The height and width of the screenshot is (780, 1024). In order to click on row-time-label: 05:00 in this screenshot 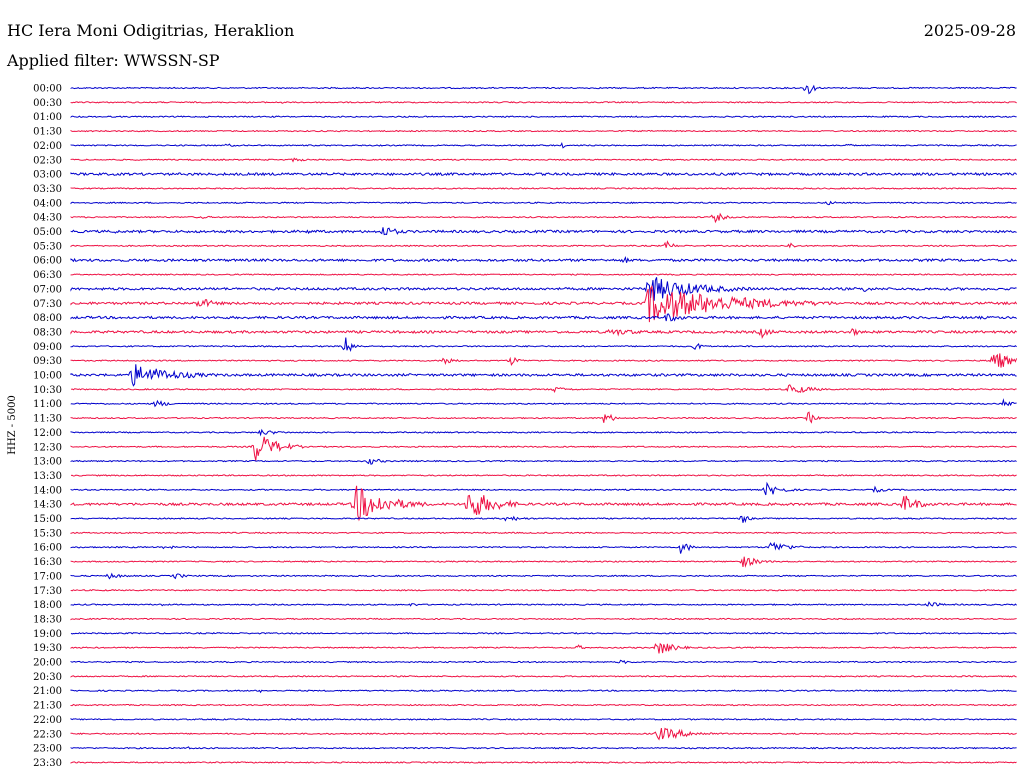, I will do `click(47, 232)`.